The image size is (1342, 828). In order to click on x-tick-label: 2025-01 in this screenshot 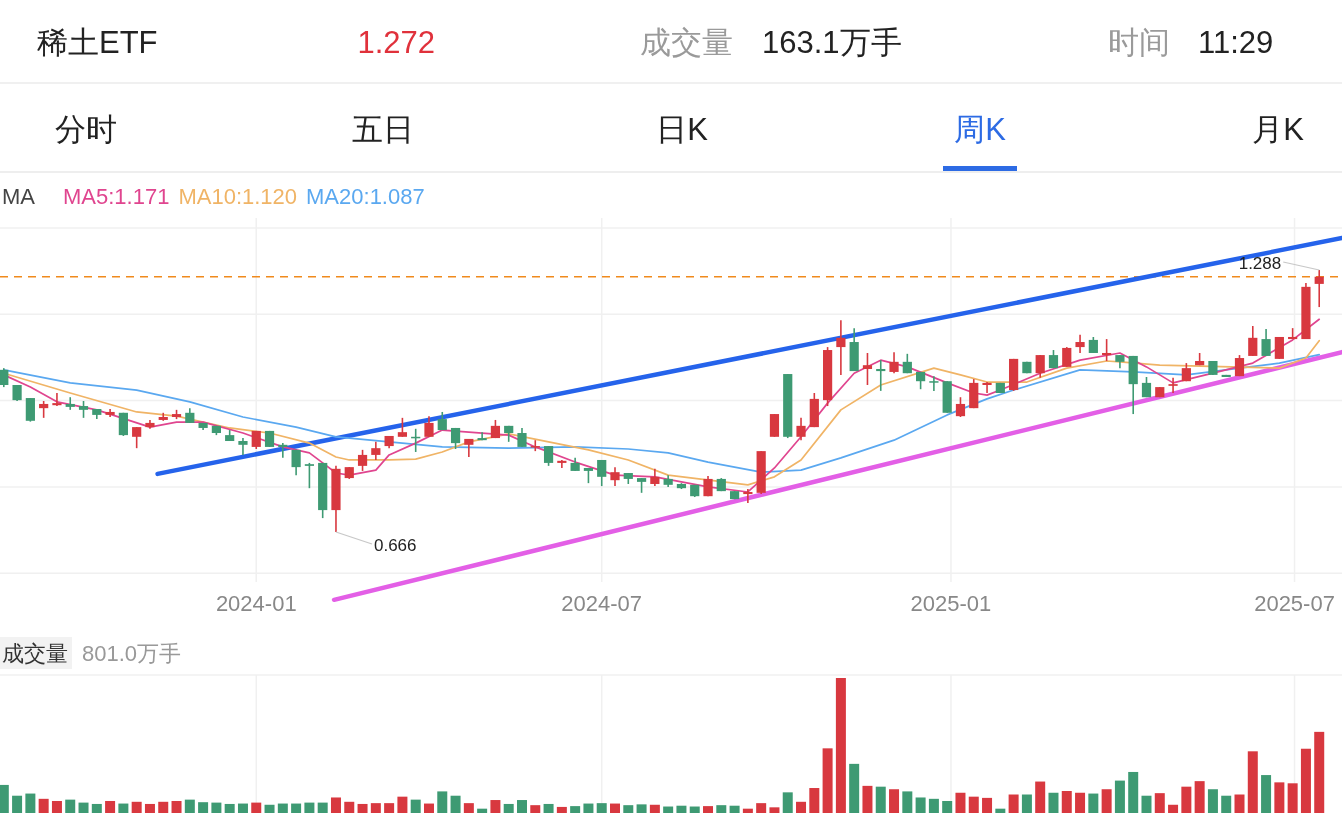, I will do `click(951, 603)`.